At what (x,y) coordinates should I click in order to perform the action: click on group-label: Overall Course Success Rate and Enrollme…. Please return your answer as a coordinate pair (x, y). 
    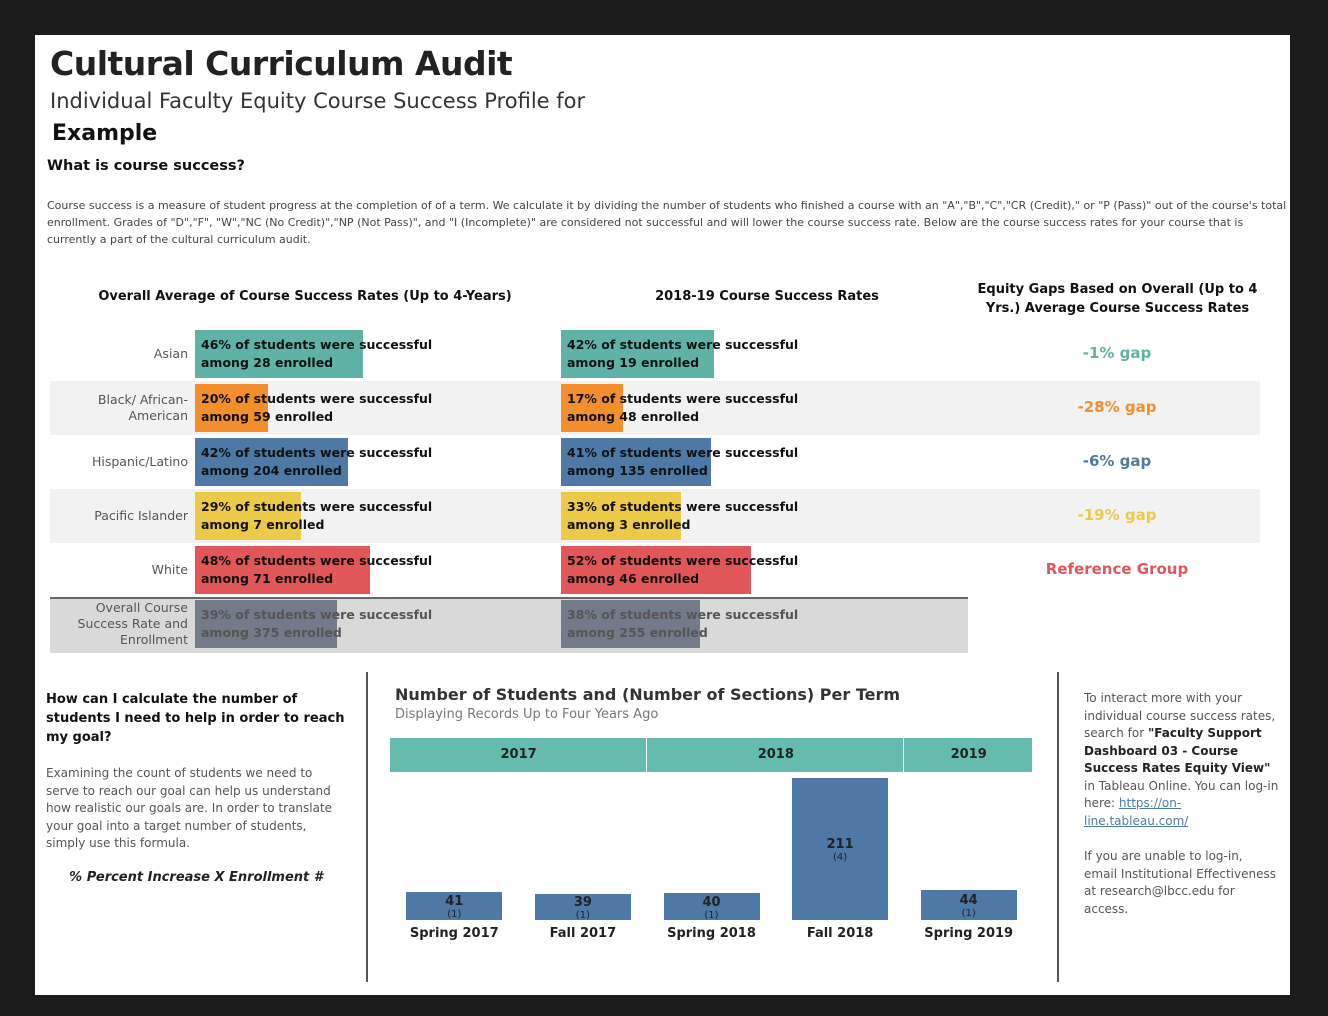
    Looking at the image, I should click on (132, 623).